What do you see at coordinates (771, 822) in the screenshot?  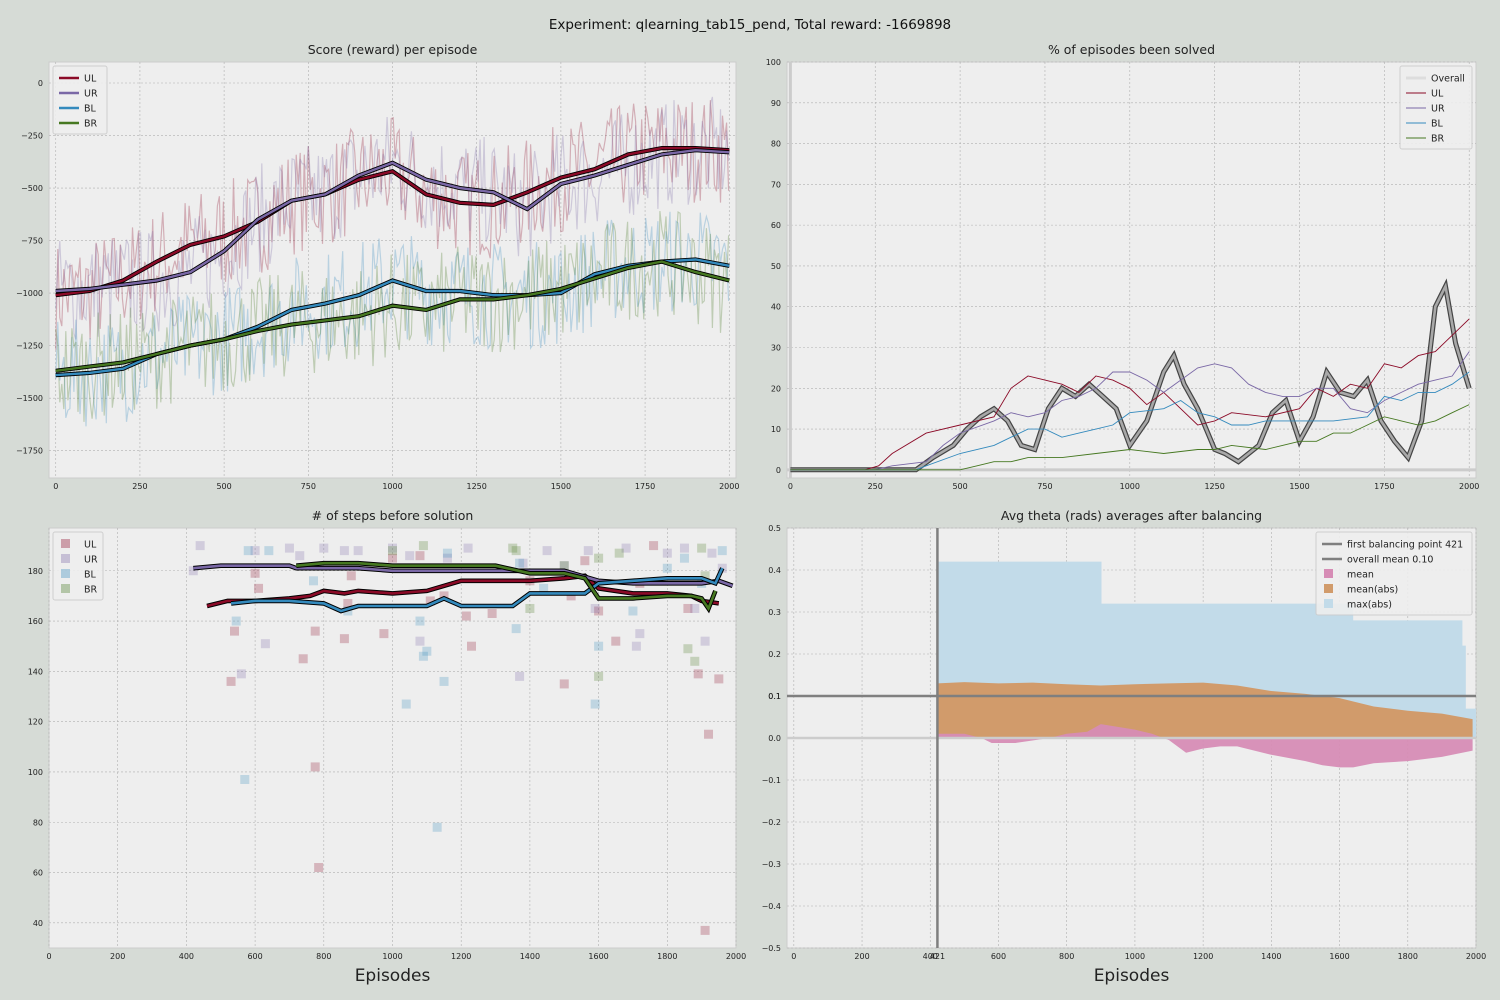 I see `y-tick-label: −0.2` at bounding box center [771, 822].